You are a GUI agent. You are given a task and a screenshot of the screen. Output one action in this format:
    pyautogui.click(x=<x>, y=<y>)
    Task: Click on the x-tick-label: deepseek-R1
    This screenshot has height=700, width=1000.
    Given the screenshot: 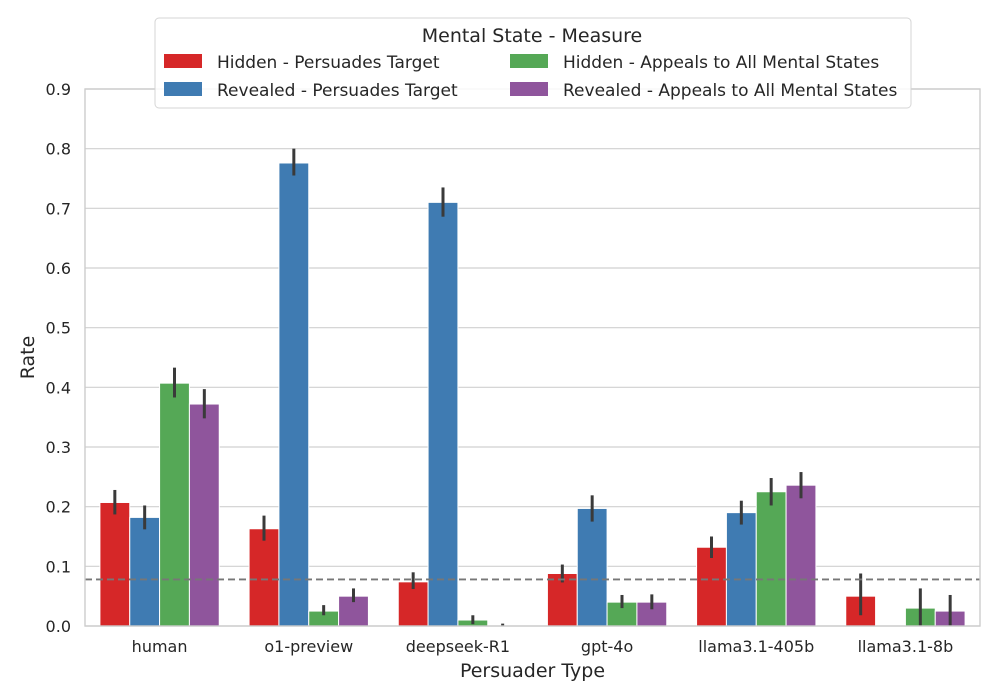 What is the action you would take?
    pyautogui.click(x=458, y=646)
    